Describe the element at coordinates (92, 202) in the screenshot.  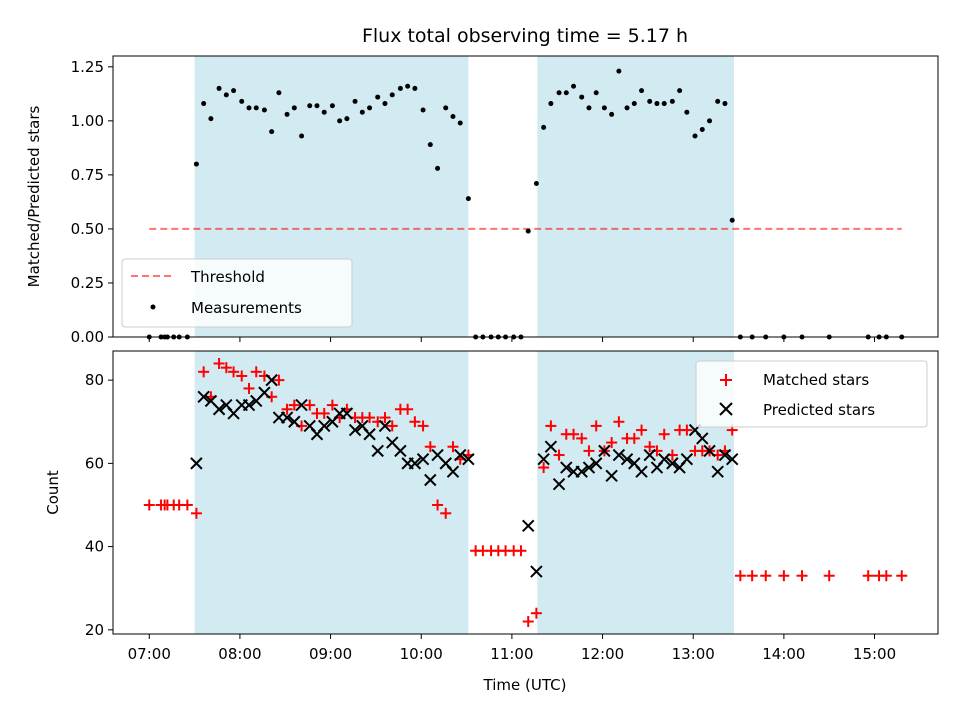
I see `top-y-axis-ticks: 0.00 0.25 0.50 0.75 1.00 1.25` at that location.